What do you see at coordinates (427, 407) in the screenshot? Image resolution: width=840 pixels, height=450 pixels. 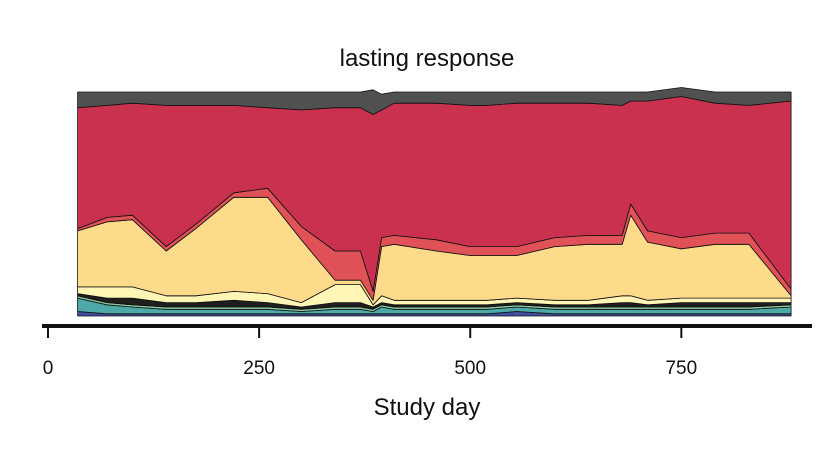 I see `x-axis-title: Study day` at bounding box center [427, 407].